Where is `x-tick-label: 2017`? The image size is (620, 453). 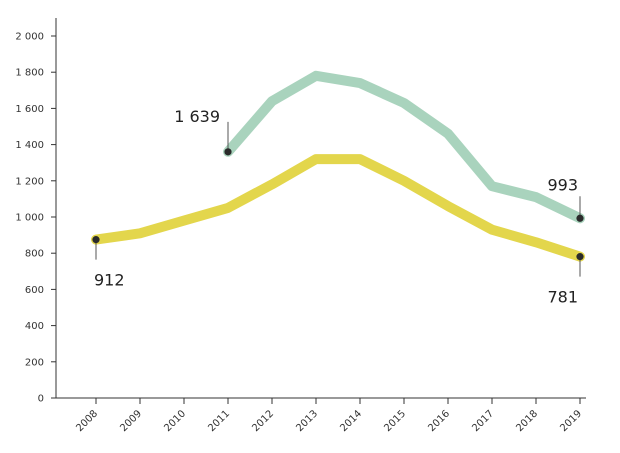 x-tick-label: 2017 is located at coordinates (483, 421).